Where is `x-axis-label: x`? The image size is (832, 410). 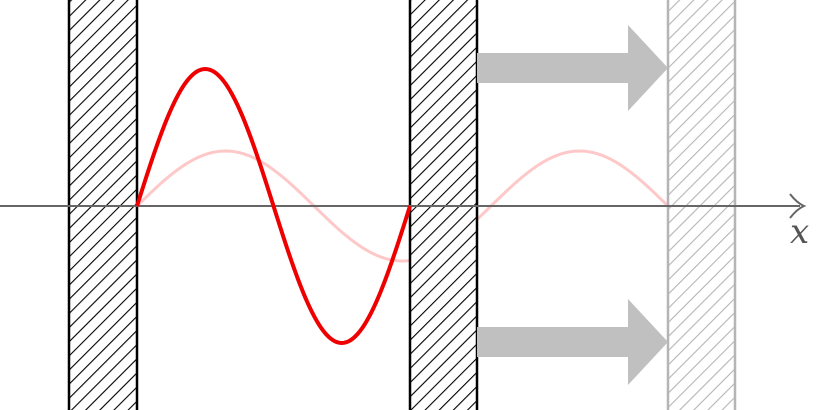
x-axis-label: x is located at coordinates (799, 232).